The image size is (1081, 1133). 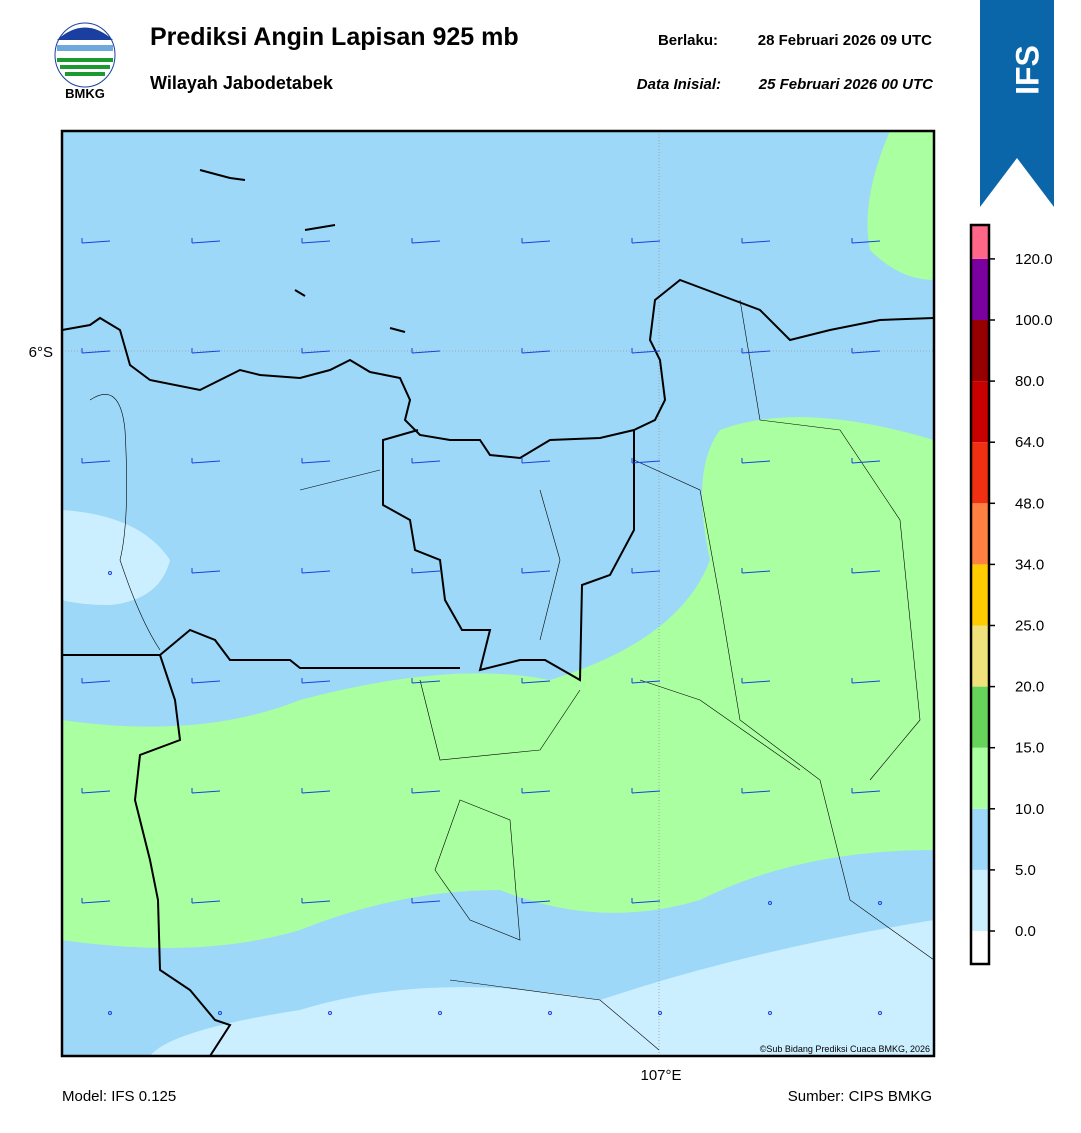 What do you see at coordinates (688, 40) in the screenshot?
I see `valid-label: Berlaku:` at bounding box center [688, 40].